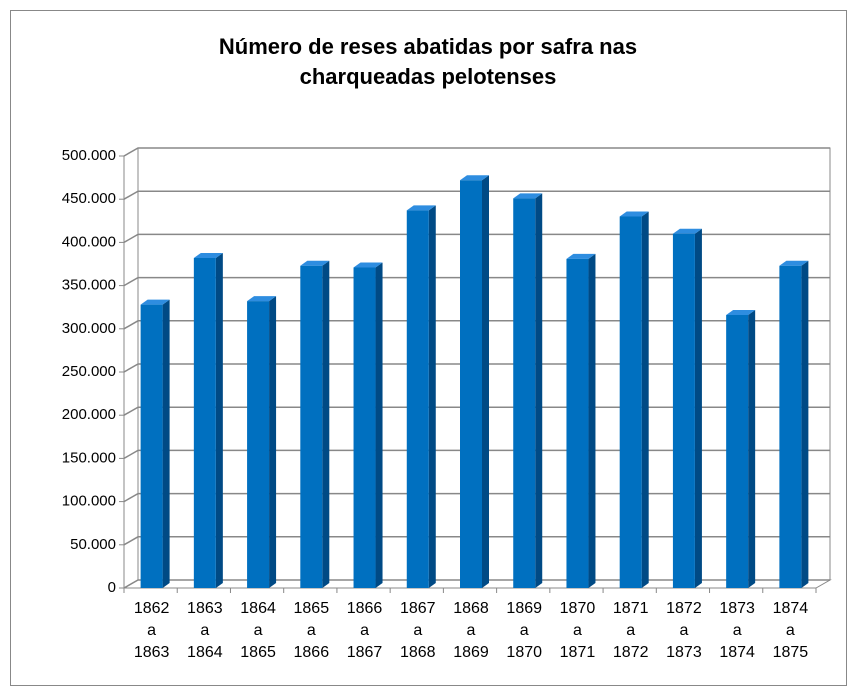 This screenshot has height=696, width=857. Describe the element at coordinates (89, 414) in the screenshot. I see `y-tick-label: 200.000` at that location.